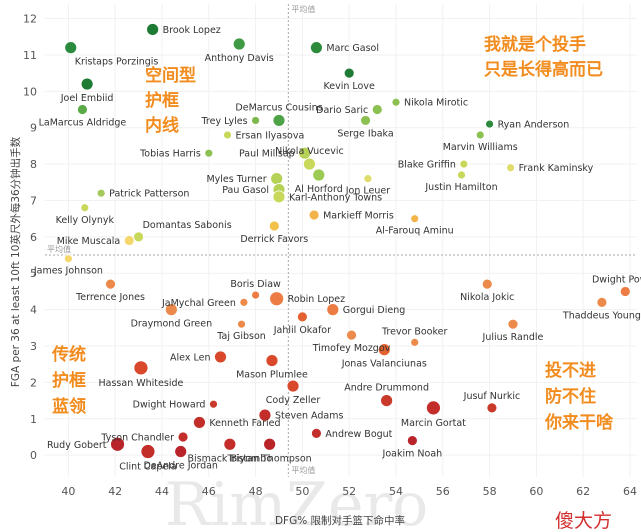  I want to click on point-label: Dwight Powell, so click(616, 279).